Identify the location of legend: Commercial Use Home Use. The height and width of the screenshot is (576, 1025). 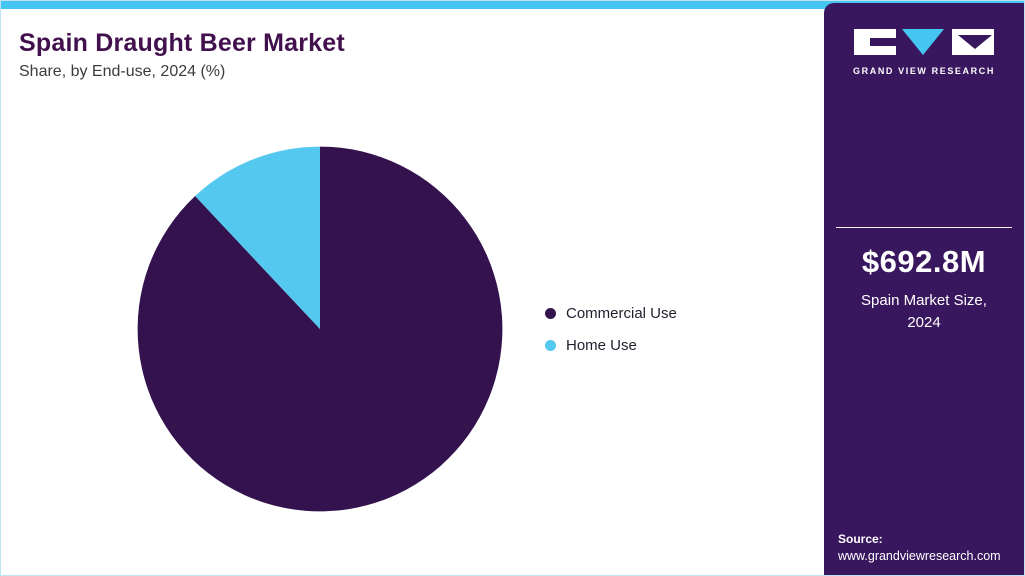
(611, 335).